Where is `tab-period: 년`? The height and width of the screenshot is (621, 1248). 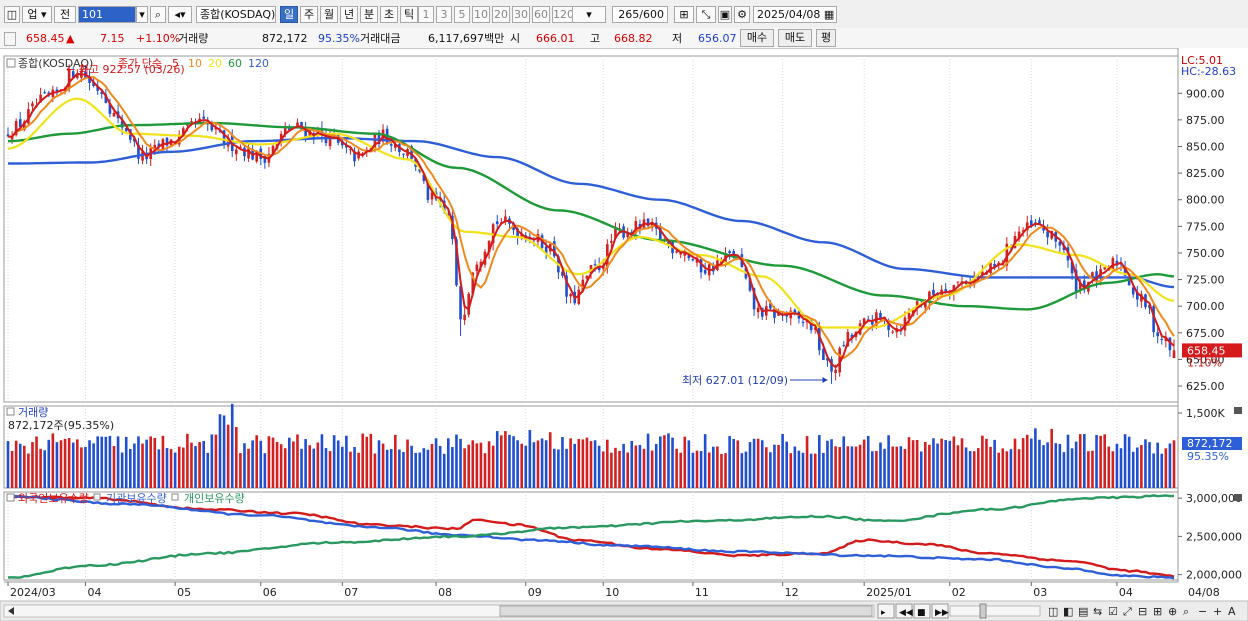 tab-period: 년 is located at coordinates (349, 14).